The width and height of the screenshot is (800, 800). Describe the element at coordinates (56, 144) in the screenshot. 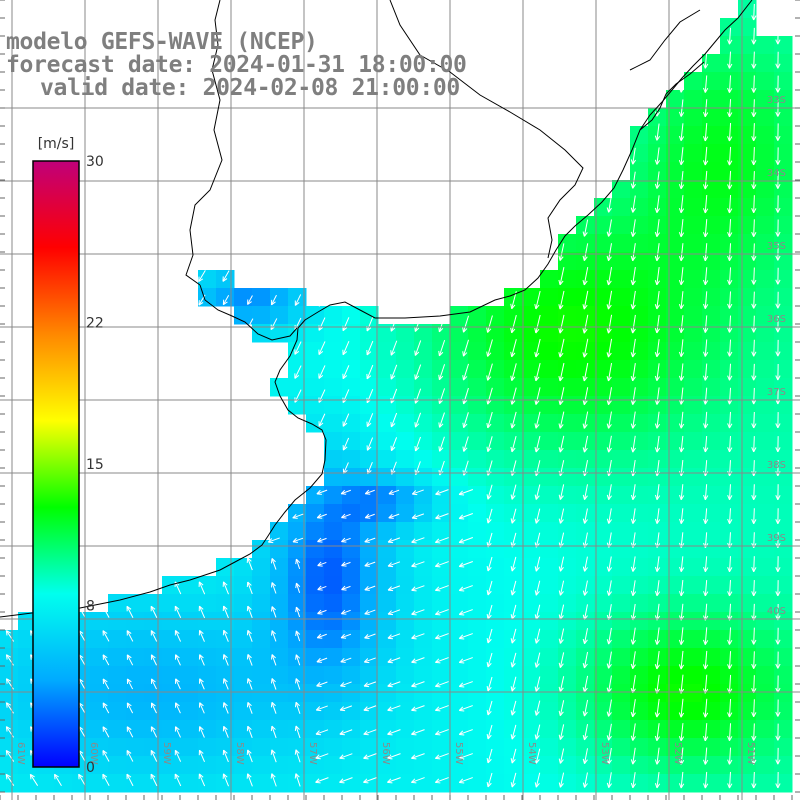

I see `colorbar-unit-label: [m/s]` at that location.